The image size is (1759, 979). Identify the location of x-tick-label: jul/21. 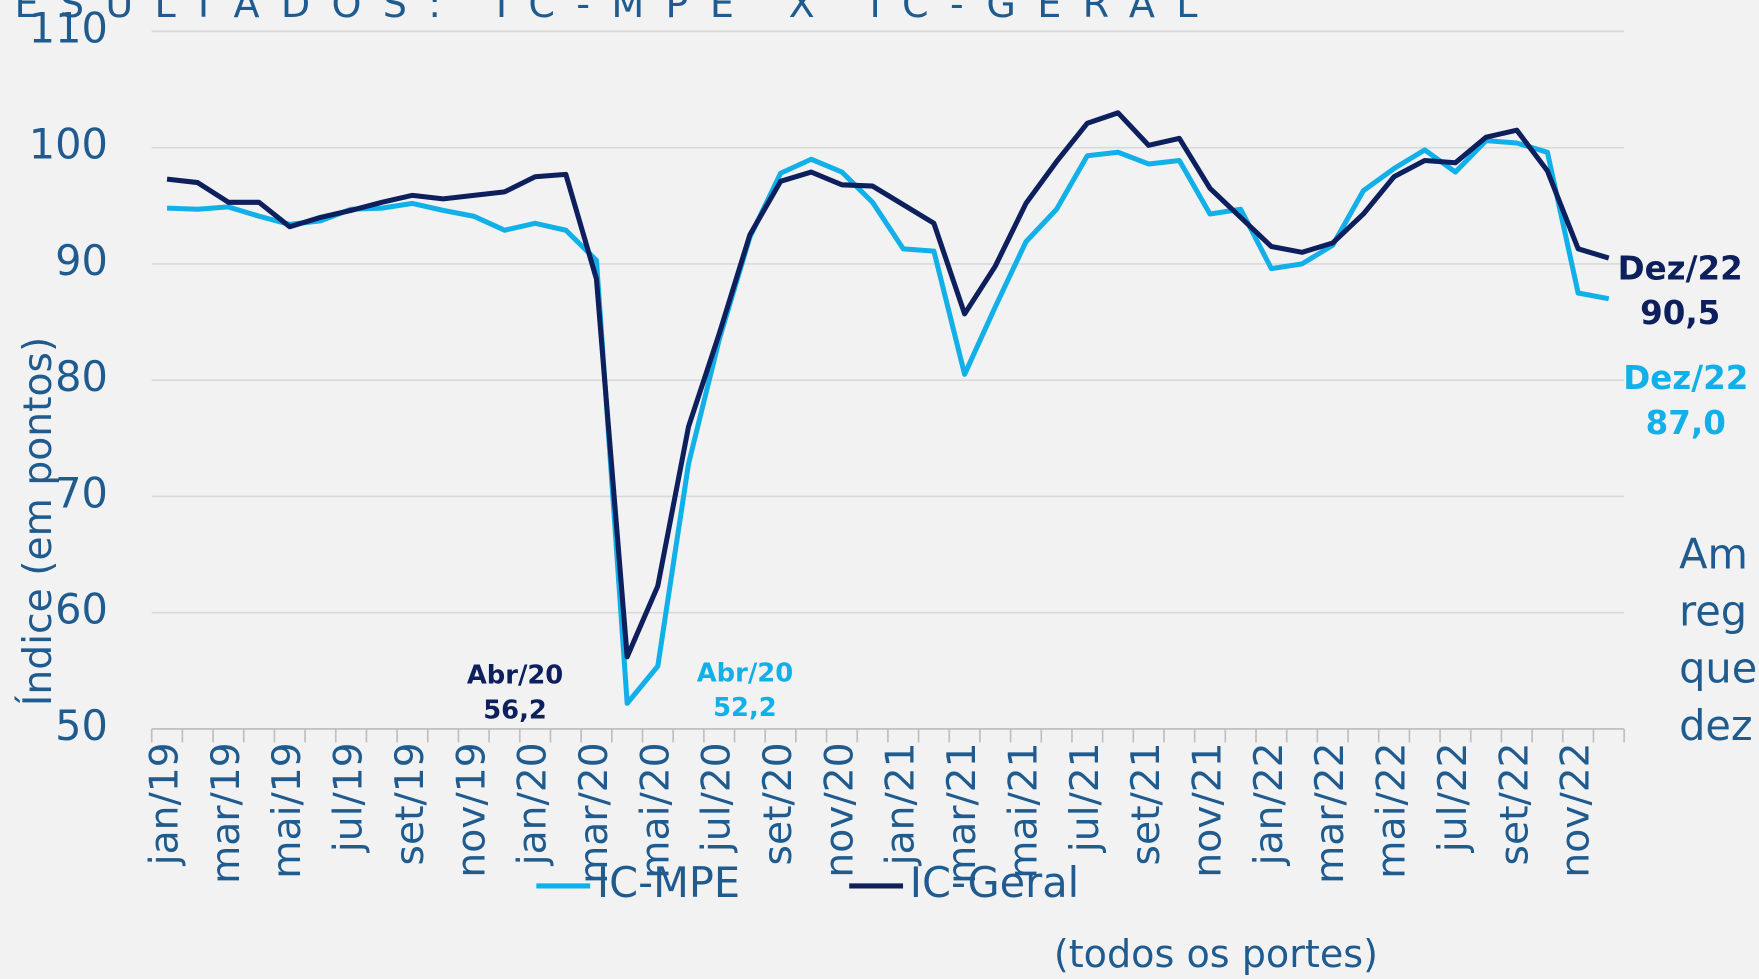
(1085, 797).